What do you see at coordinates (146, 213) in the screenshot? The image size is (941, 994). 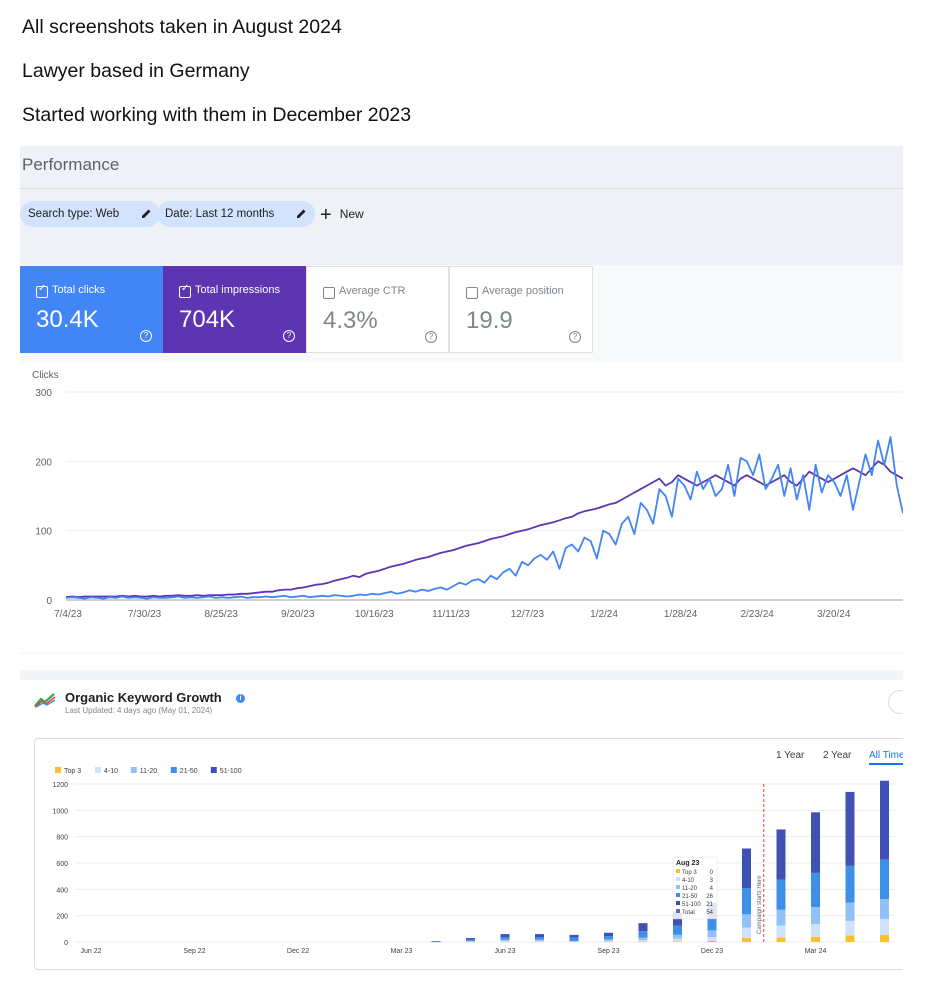 I see `edit-pencil-icon` at bounding box center [146, 213].